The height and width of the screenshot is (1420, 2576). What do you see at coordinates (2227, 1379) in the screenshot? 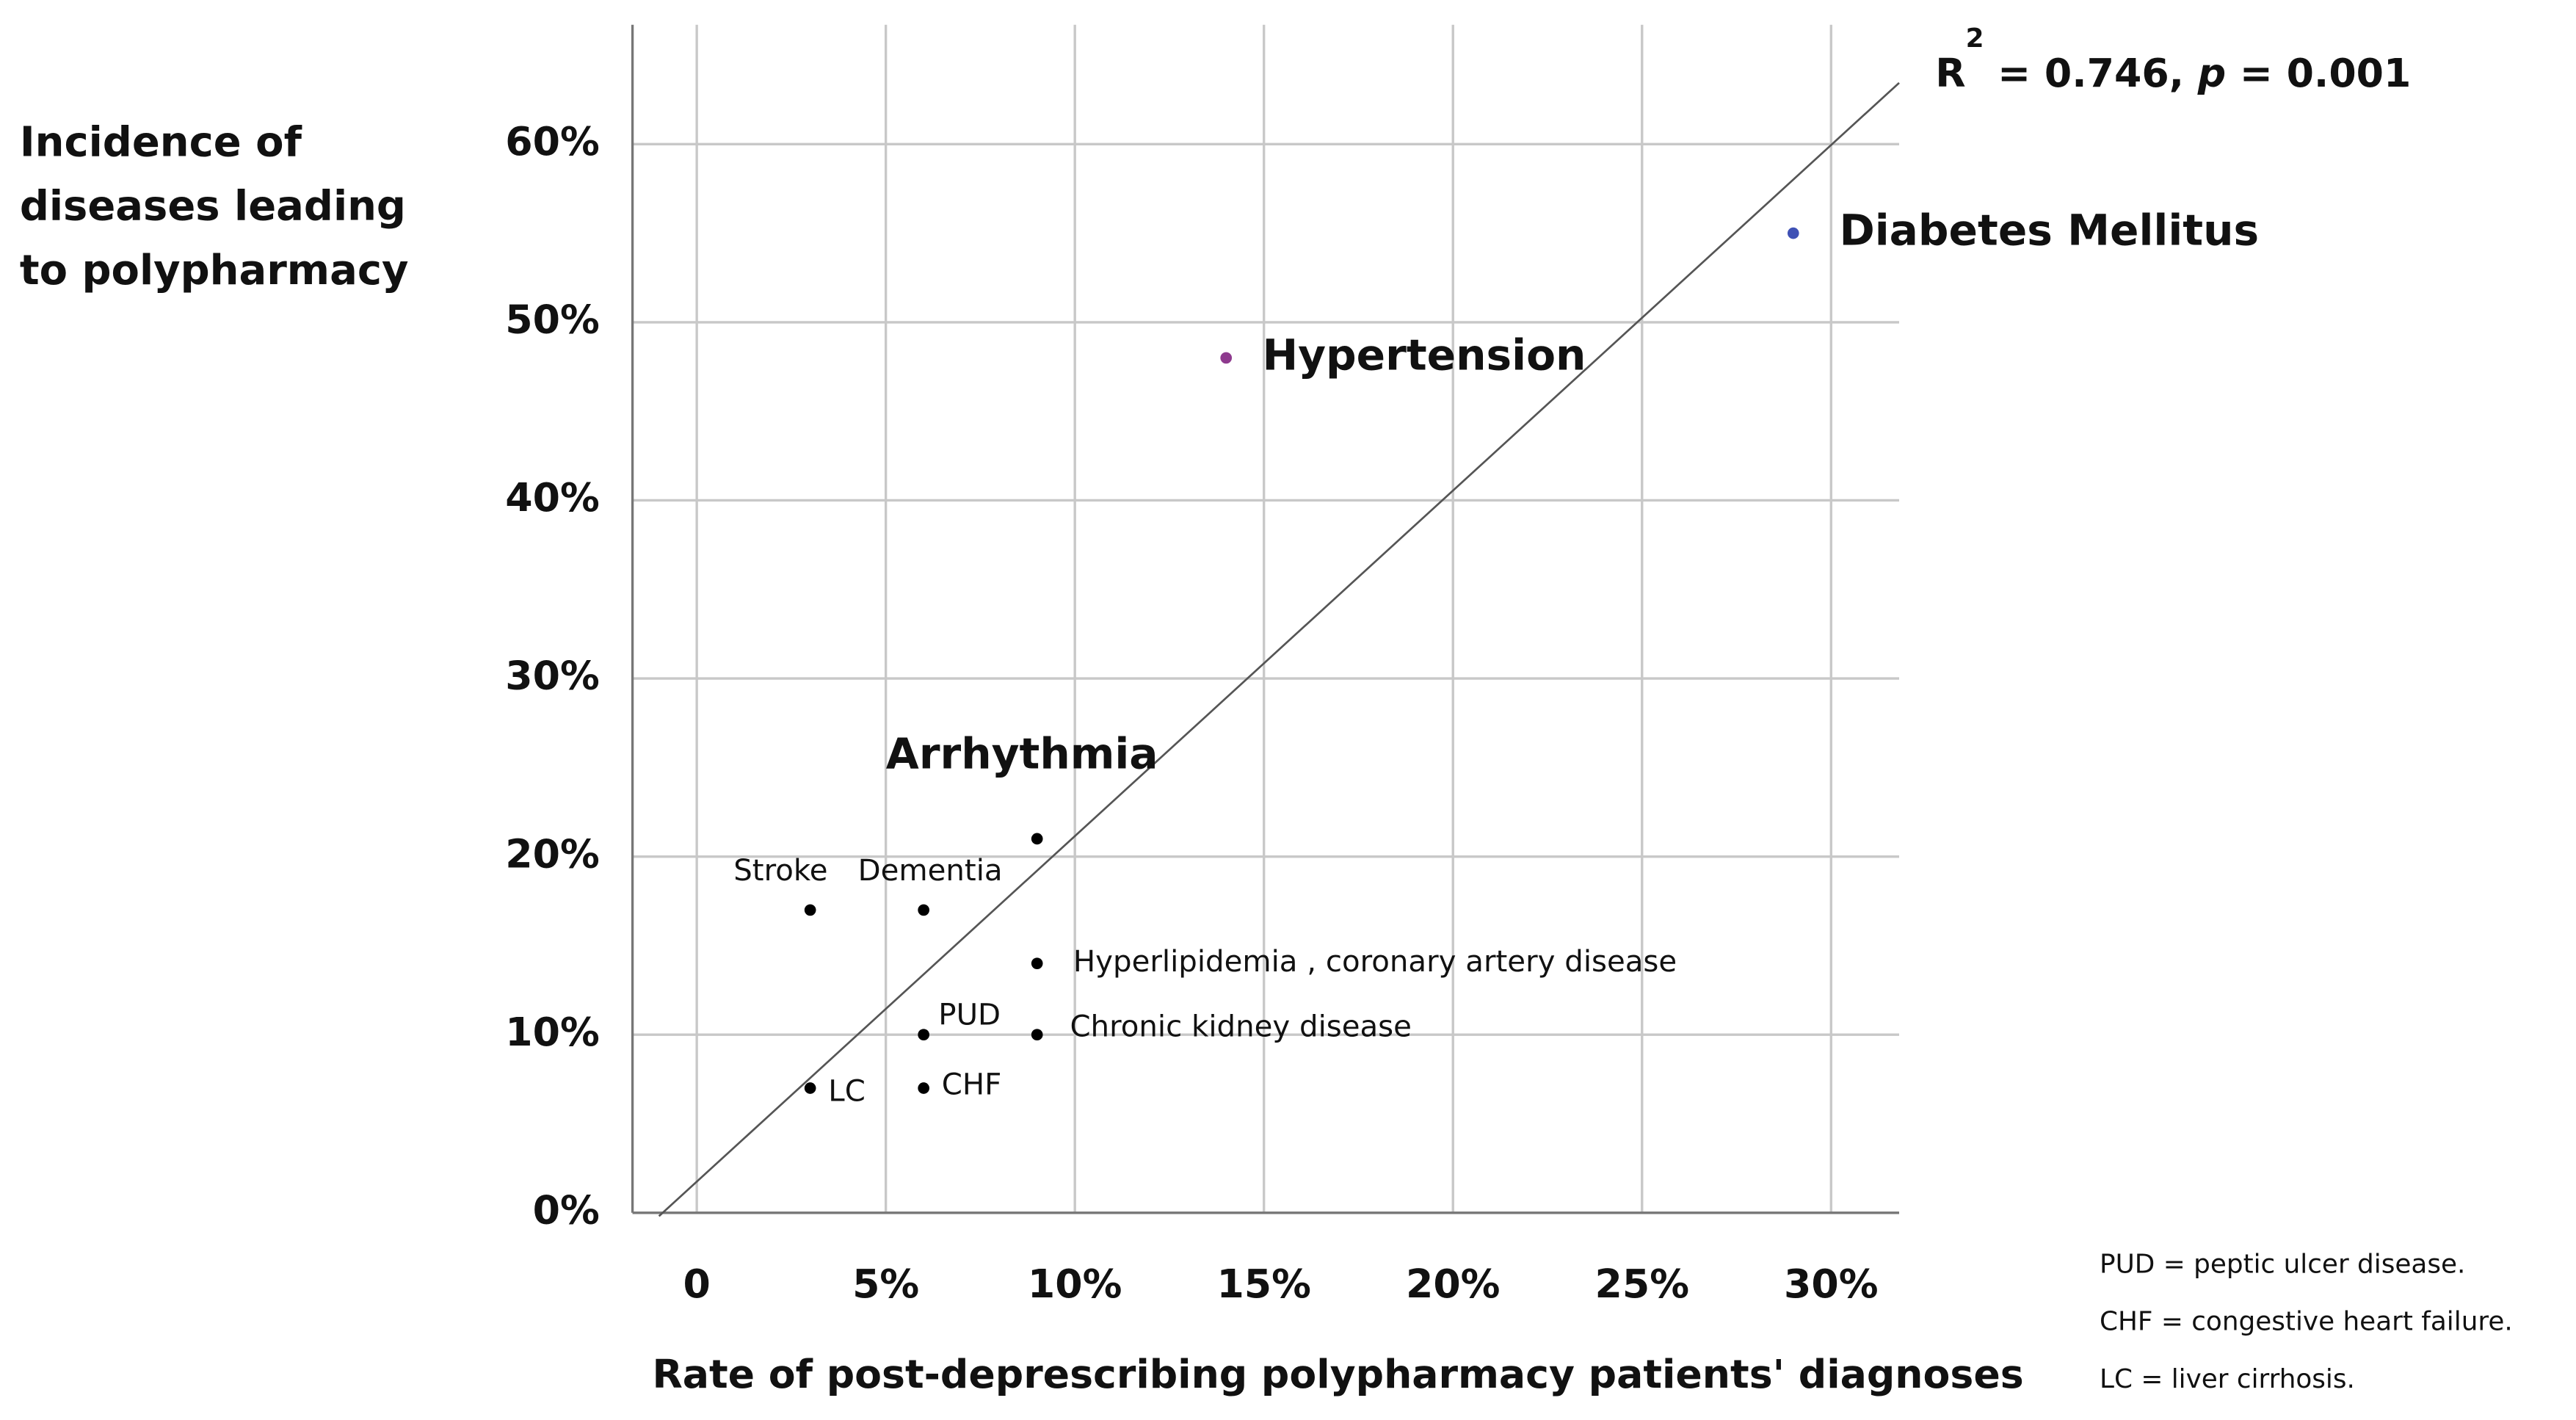
I see `footnote: LC = liver cirrhosis.` at bounding box center [2227, 1379].